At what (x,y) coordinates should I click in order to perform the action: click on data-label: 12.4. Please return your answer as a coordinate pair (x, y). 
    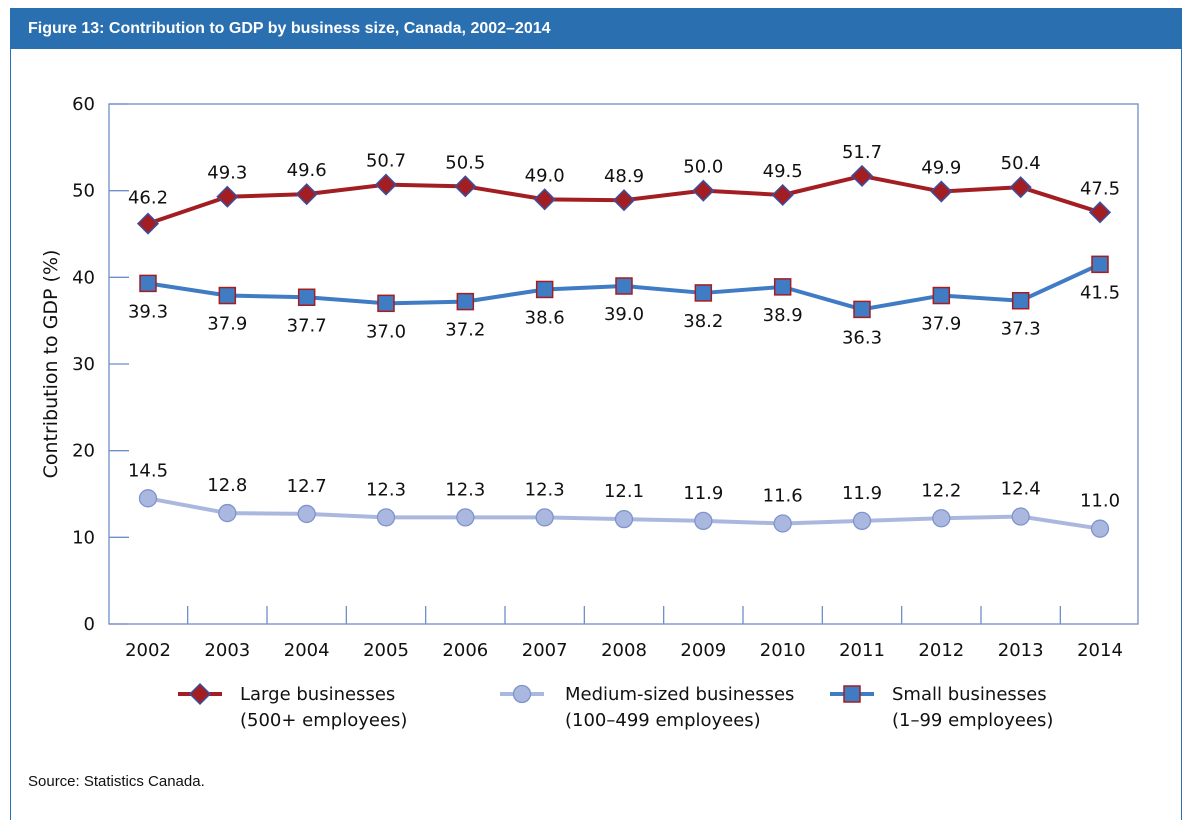
    Looking at the image, I should click on (1021, 489).